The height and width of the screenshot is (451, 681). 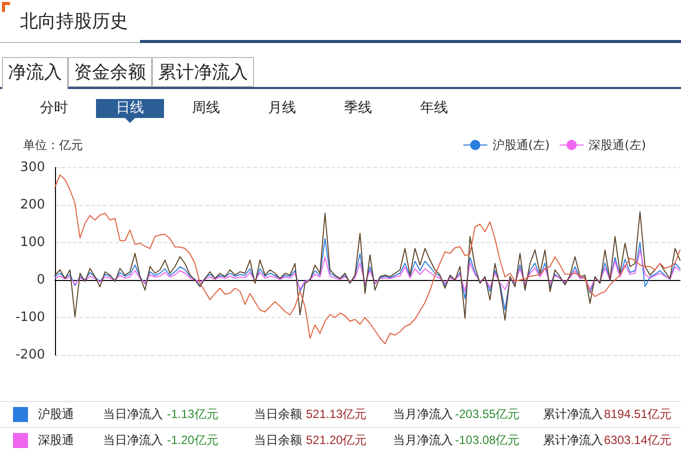 I want to click on y-tick-label: -100, so click(x=30, y=317).